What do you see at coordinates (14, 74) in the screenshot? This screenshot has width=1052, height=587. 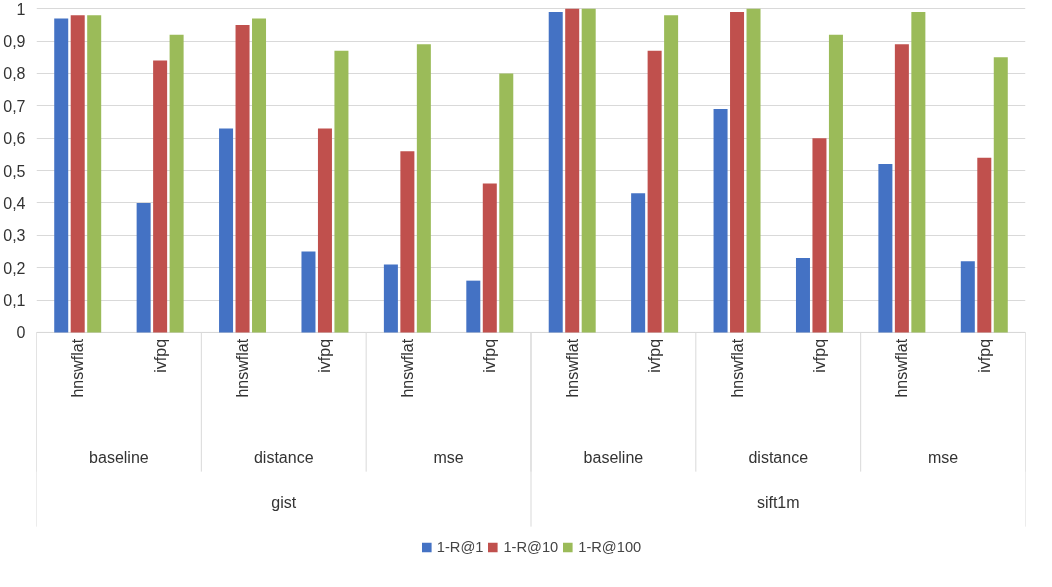 I see `y-tick-label: 0,8` at bounding box center [14, 74].